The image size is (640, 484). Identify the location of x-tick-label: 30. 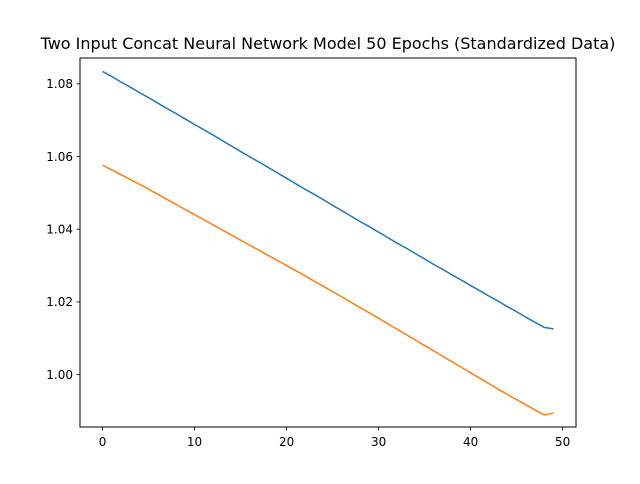
(378, 442).